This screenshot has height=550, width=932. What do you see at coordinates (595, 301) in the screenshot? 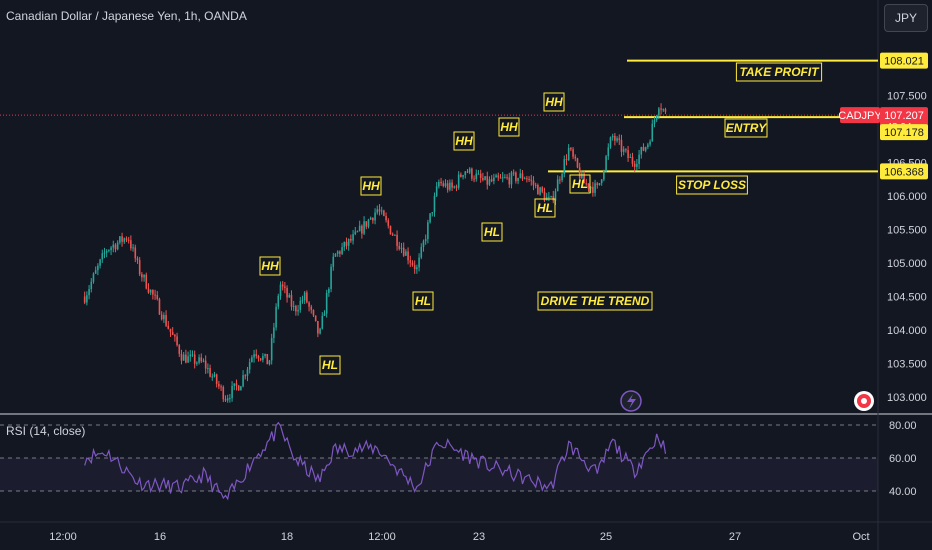
I see `drive-the-trend-label-box` at bounding box center [595, 301].